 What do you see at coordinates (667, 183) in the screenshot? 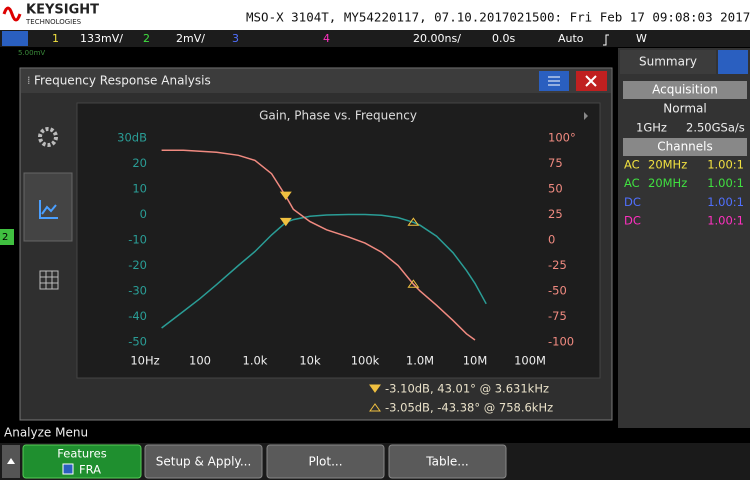
I see `channel-bw: 20MHz` at bounding box center [667, 183].